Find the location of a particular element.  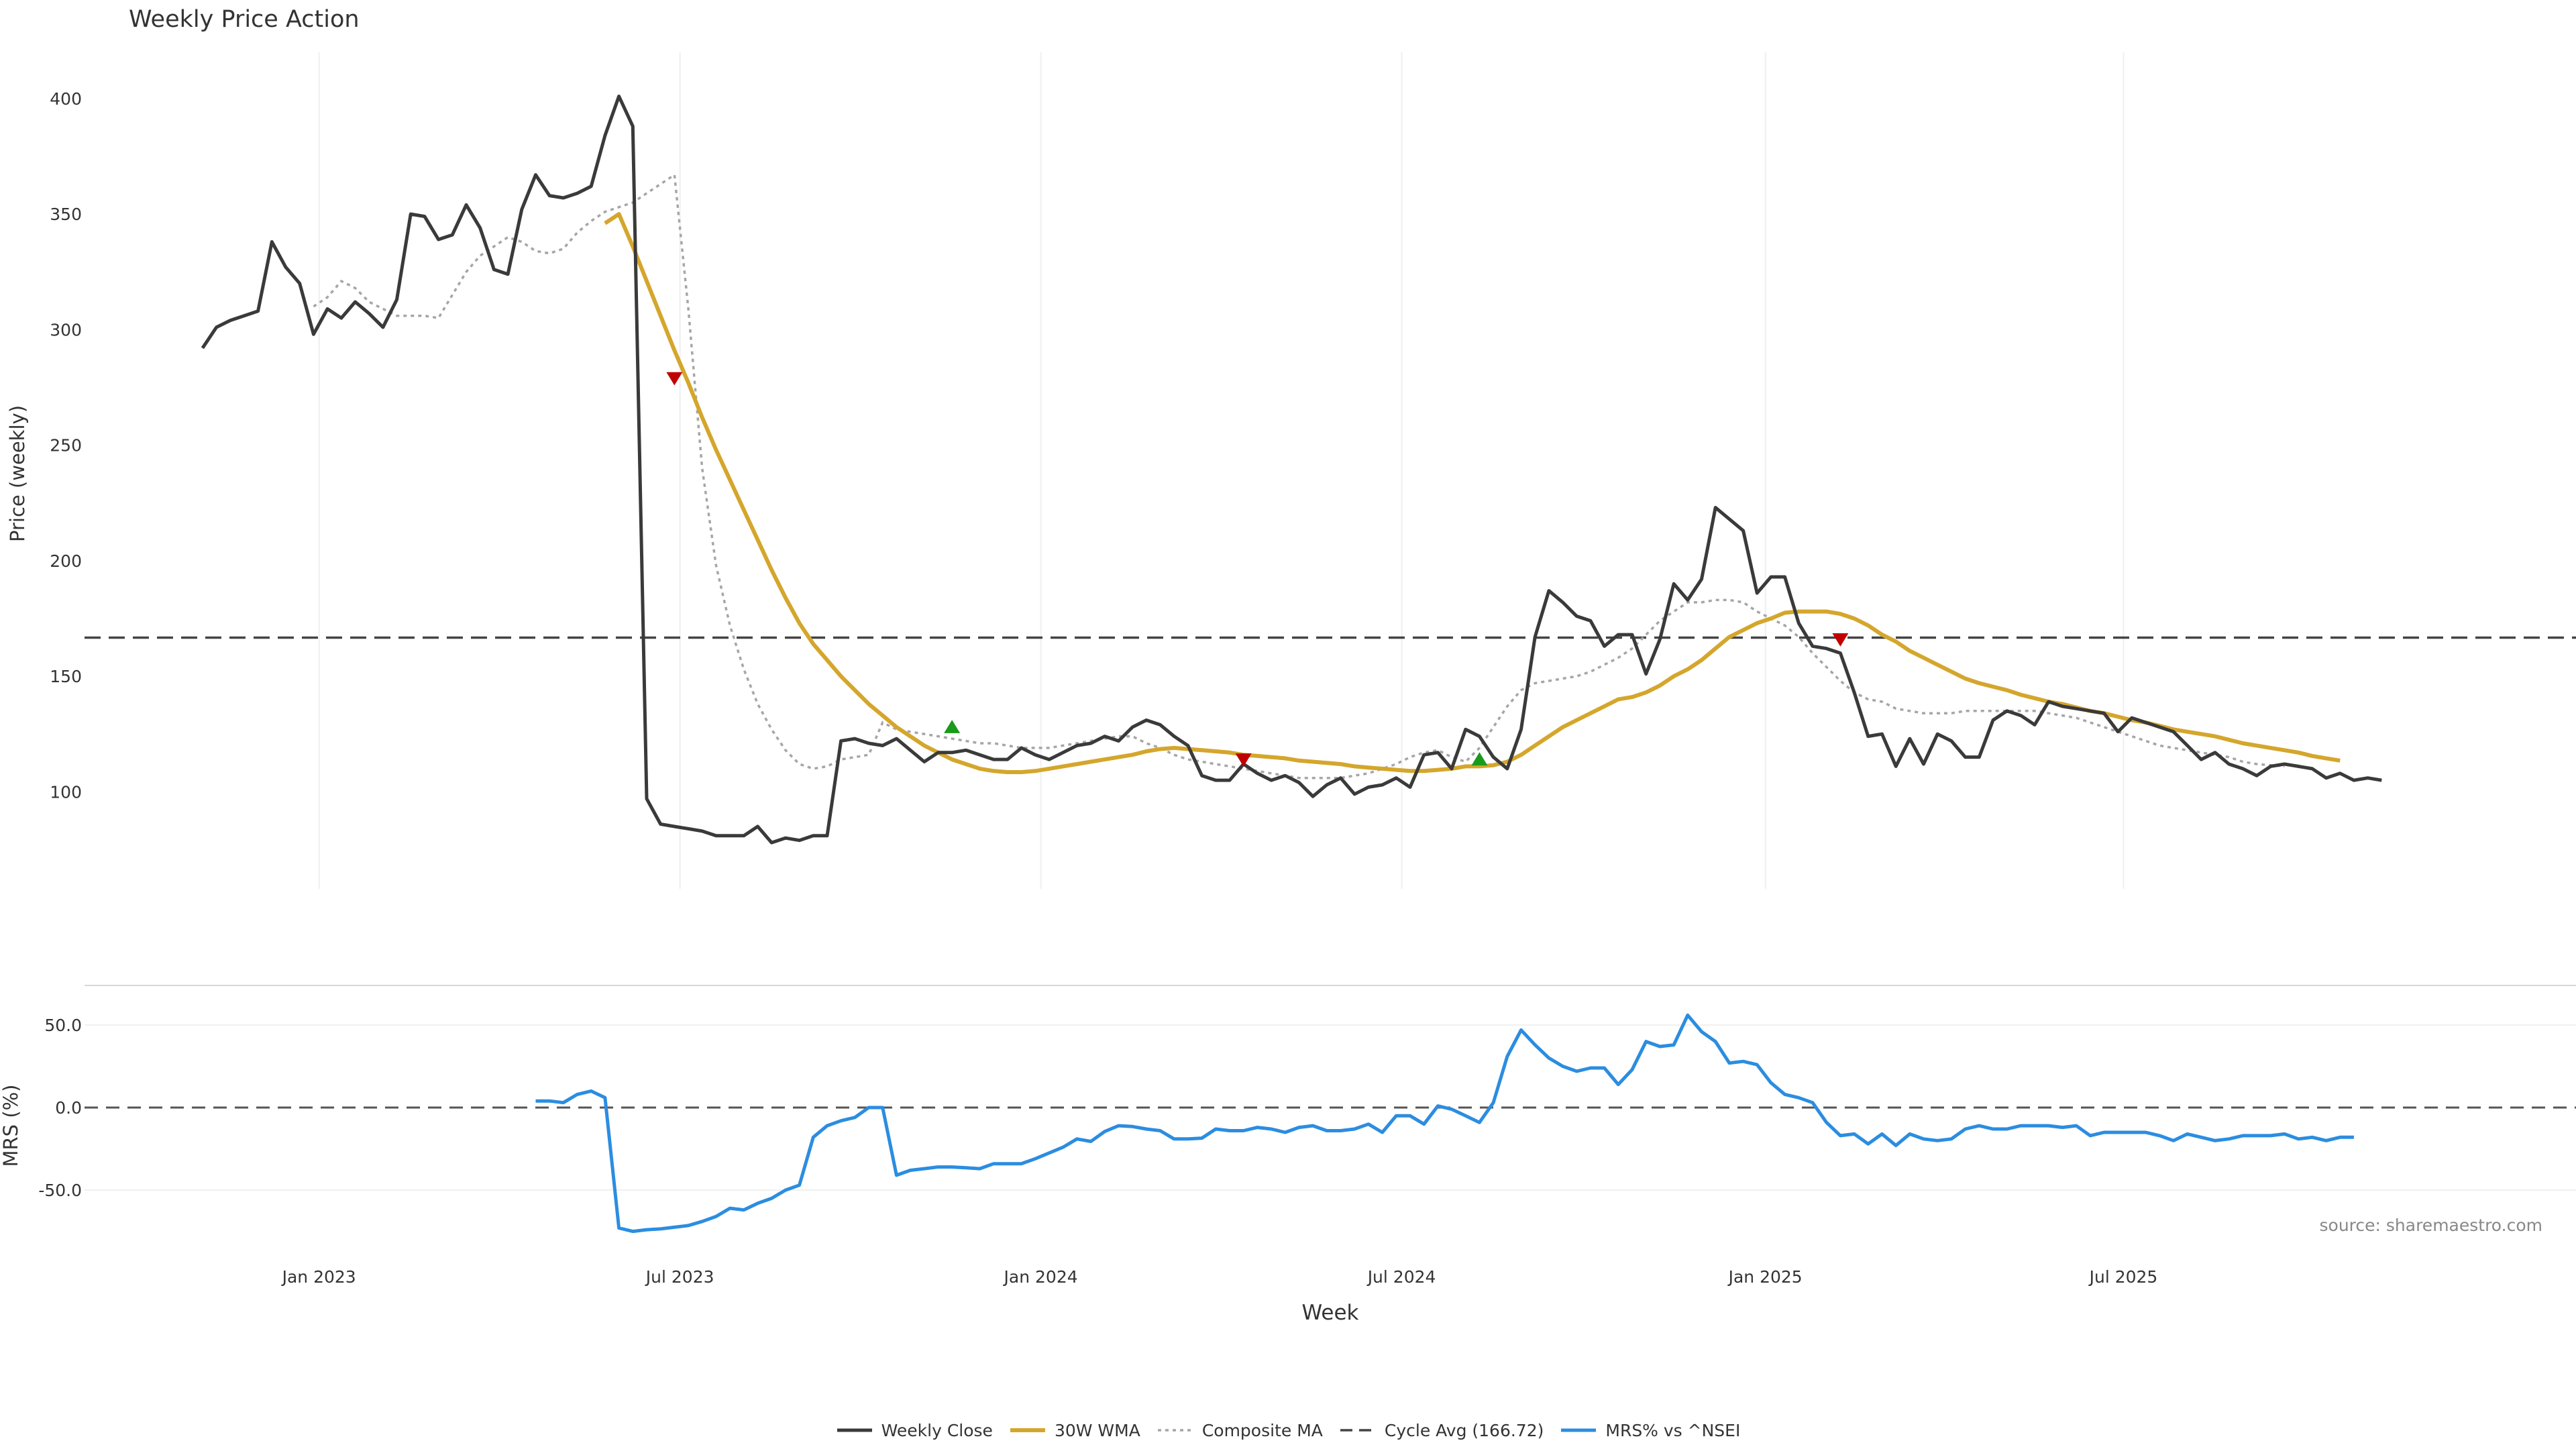

legend-label: 30W WMA is located at coordinates (1097, 1430).